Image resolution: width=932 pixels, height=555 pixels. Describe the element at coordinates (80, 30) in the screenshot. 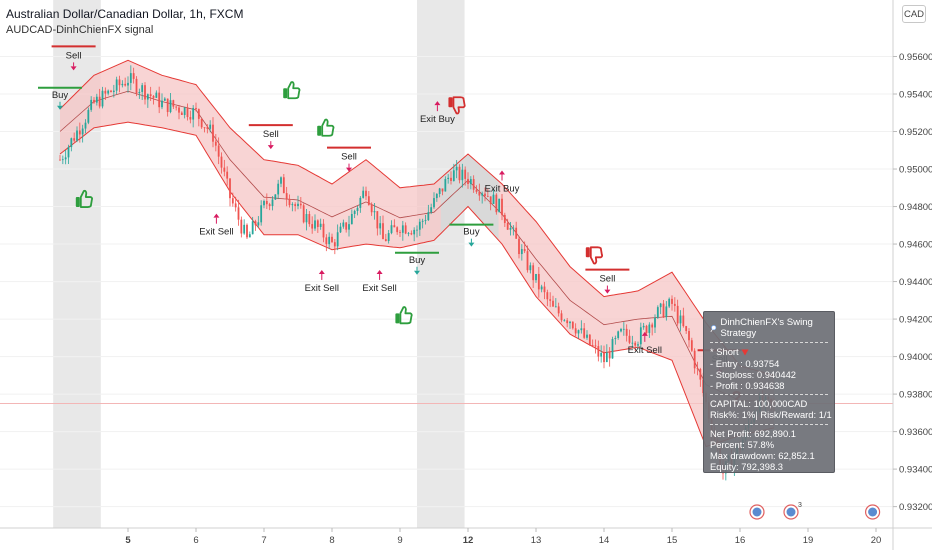

I see `indicator-name: AUDCAD-DinhChienFX signal` at that location.